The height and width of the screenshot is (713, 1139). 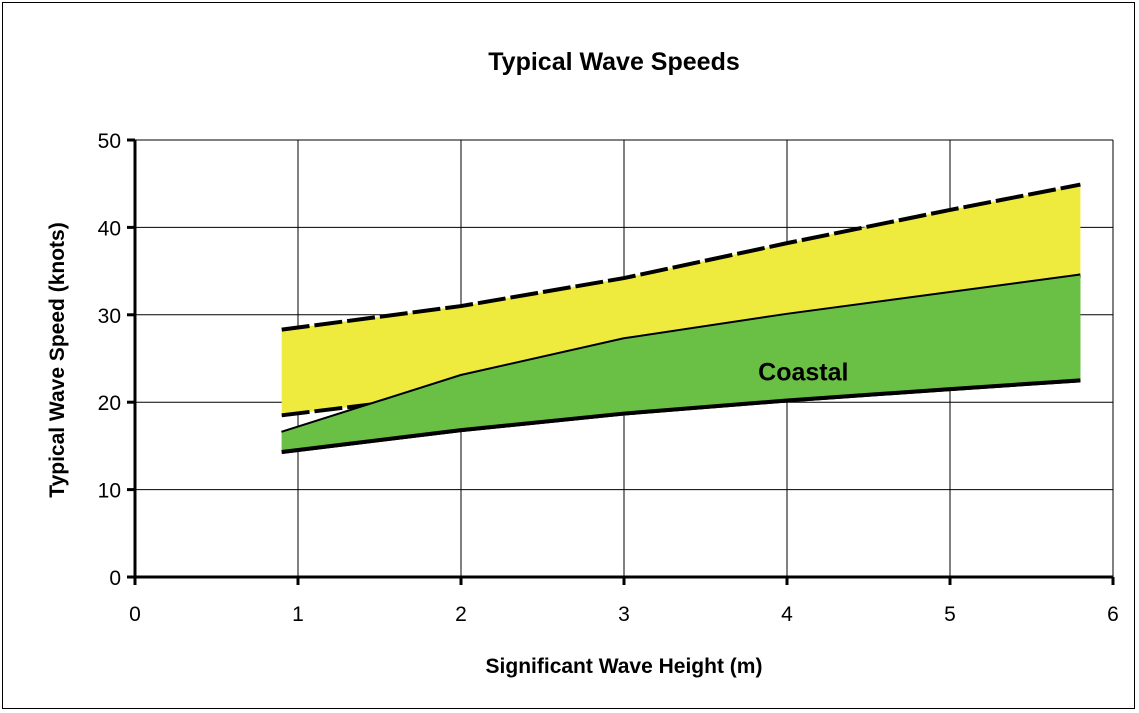 I want to click on x-tick-label: 5, so click(x=950, y=614).